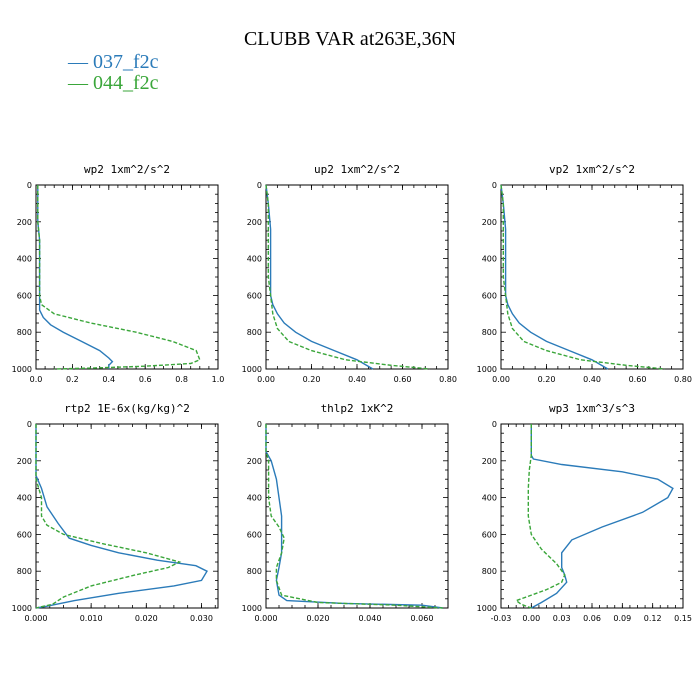  I want to click on x-tick-label: 0.060, so click(422, 618).